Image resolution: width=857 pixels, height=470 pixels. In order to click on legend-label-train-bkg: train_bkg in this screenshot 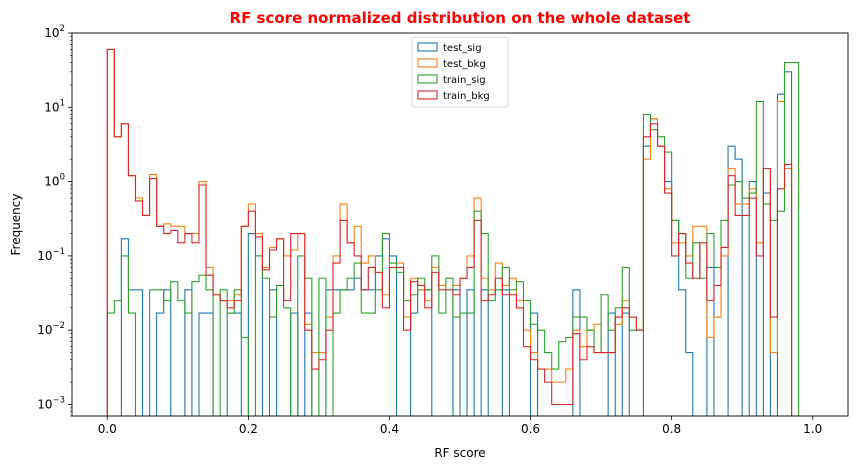, I will do `click(466, 96)`.